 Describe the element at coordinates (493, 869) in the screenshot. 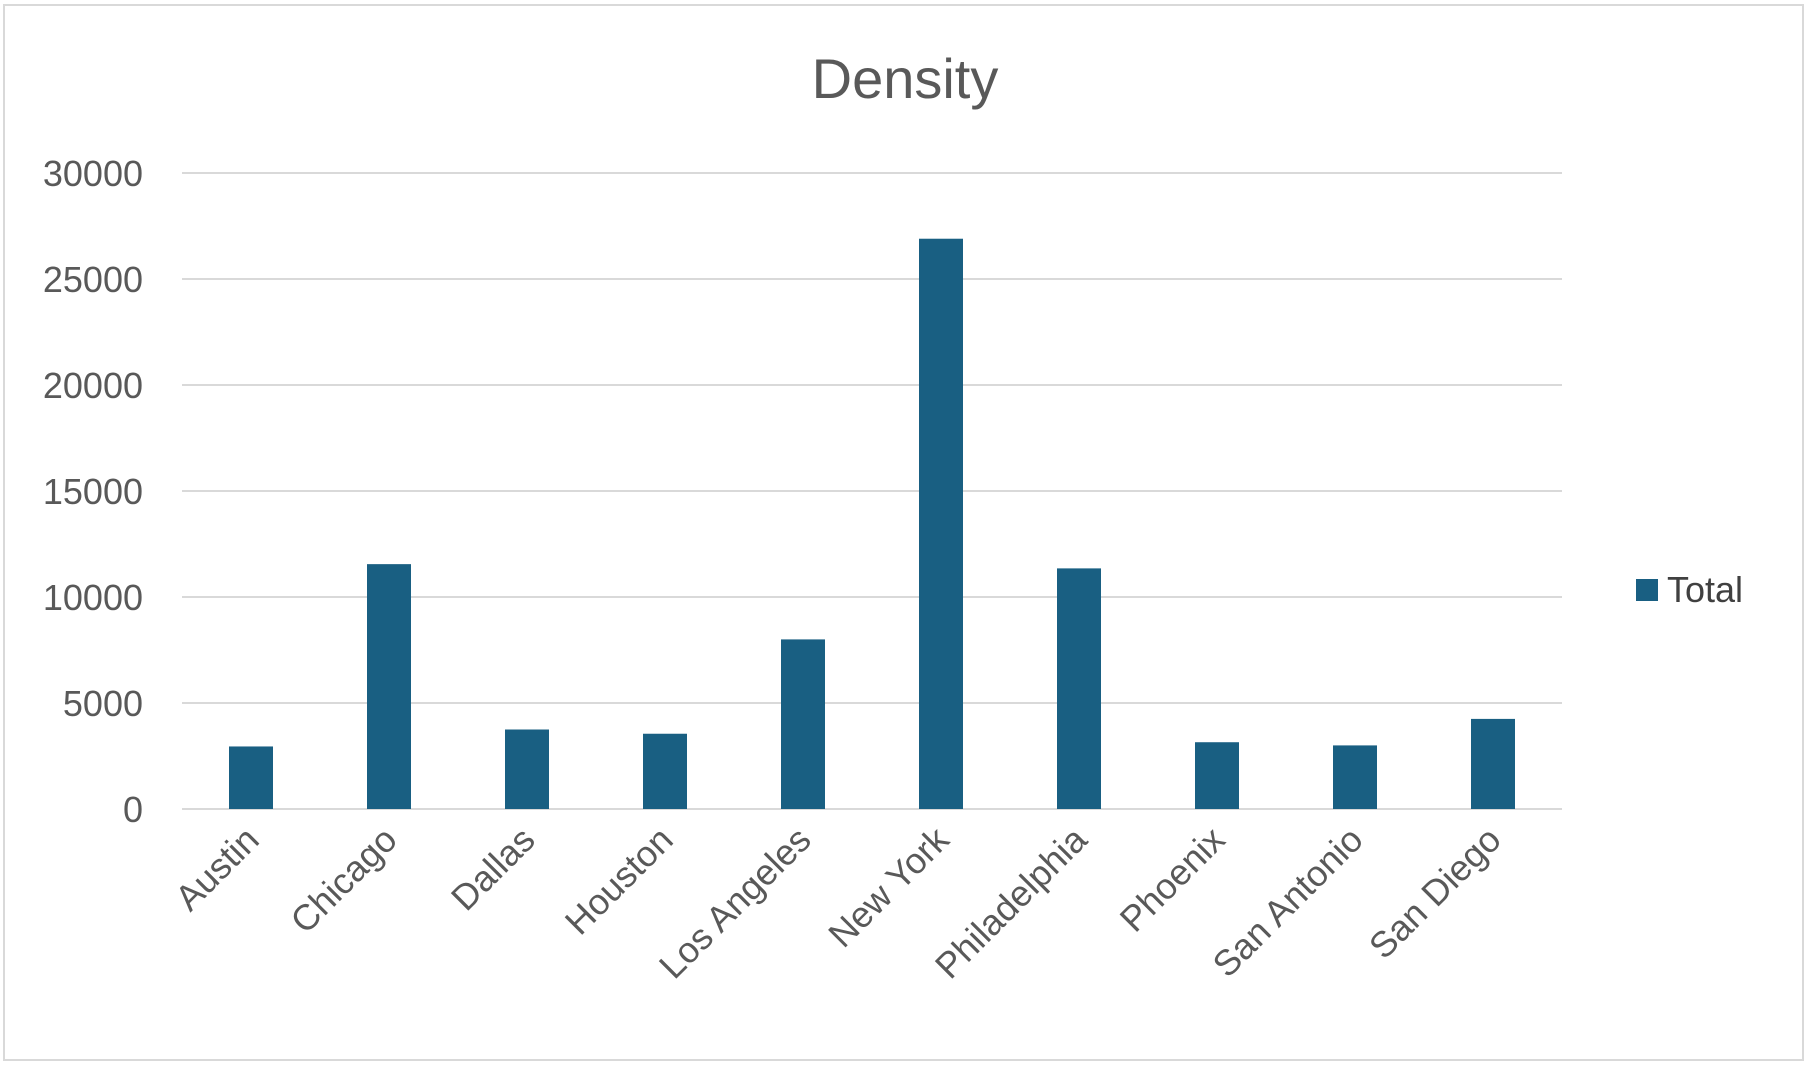

I see `x-tick-label: Dallas` at that location.